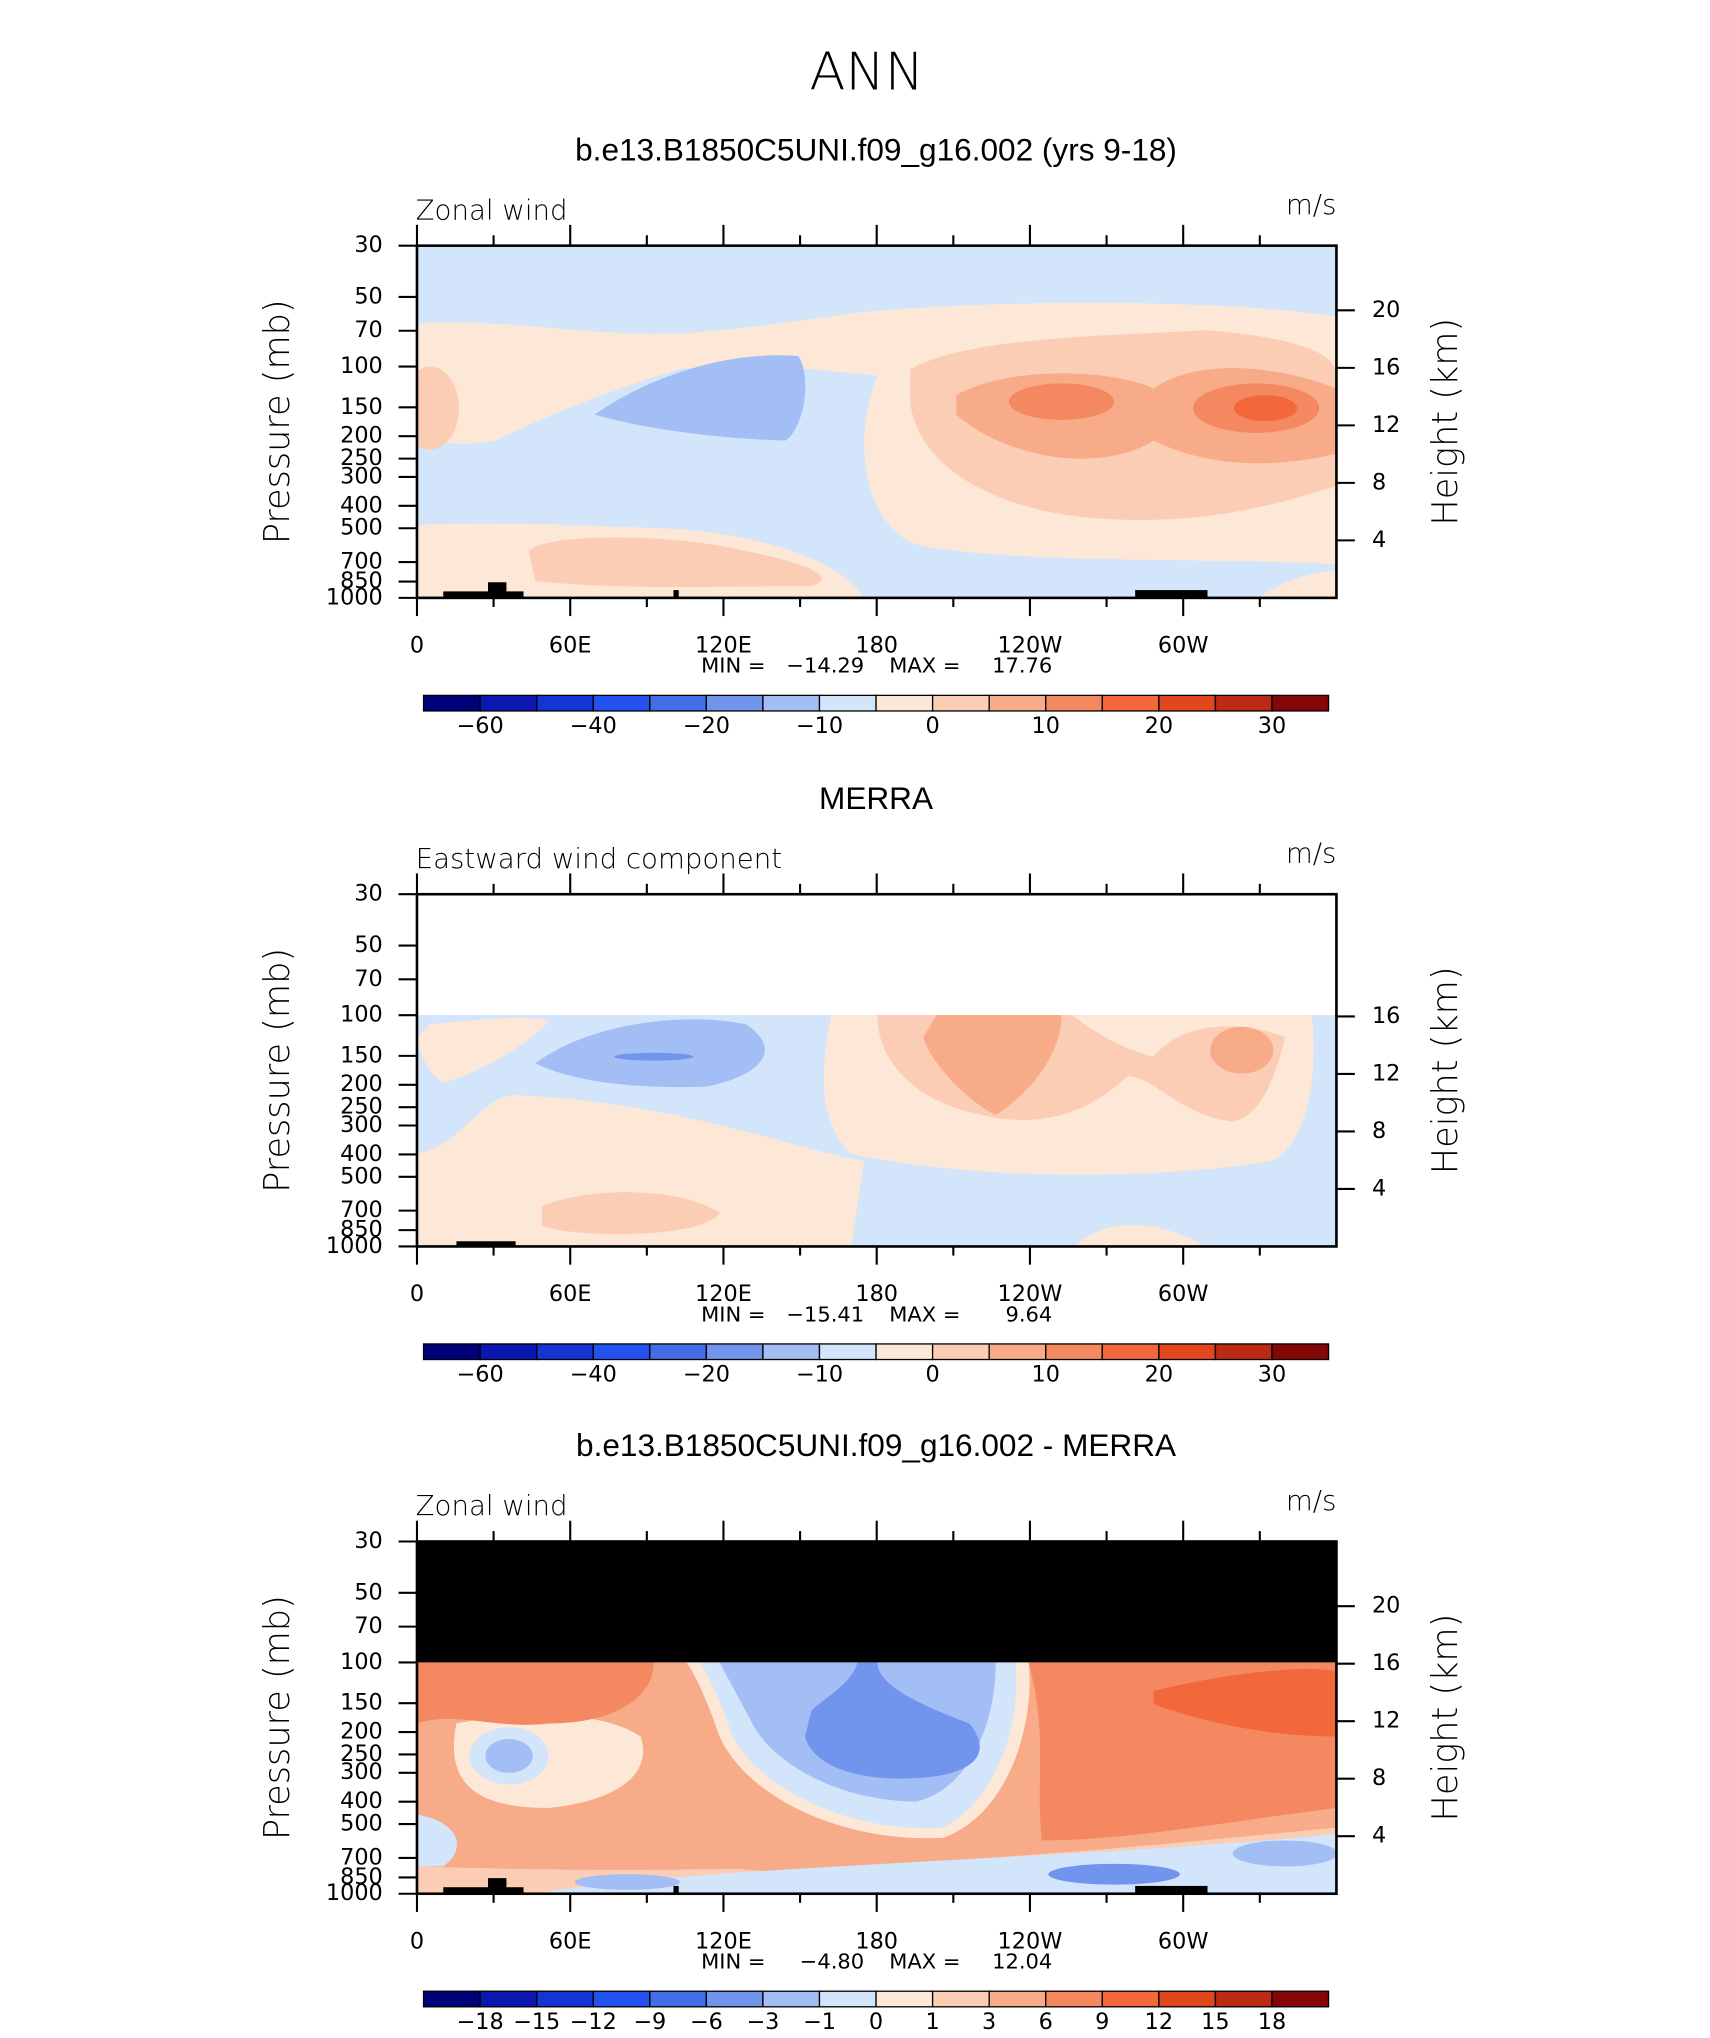 The image size is (1710, 2038). Describe the element at coordinates (1272, 2022) in the screenshot. I see `colorbar-label: 18` at that location.